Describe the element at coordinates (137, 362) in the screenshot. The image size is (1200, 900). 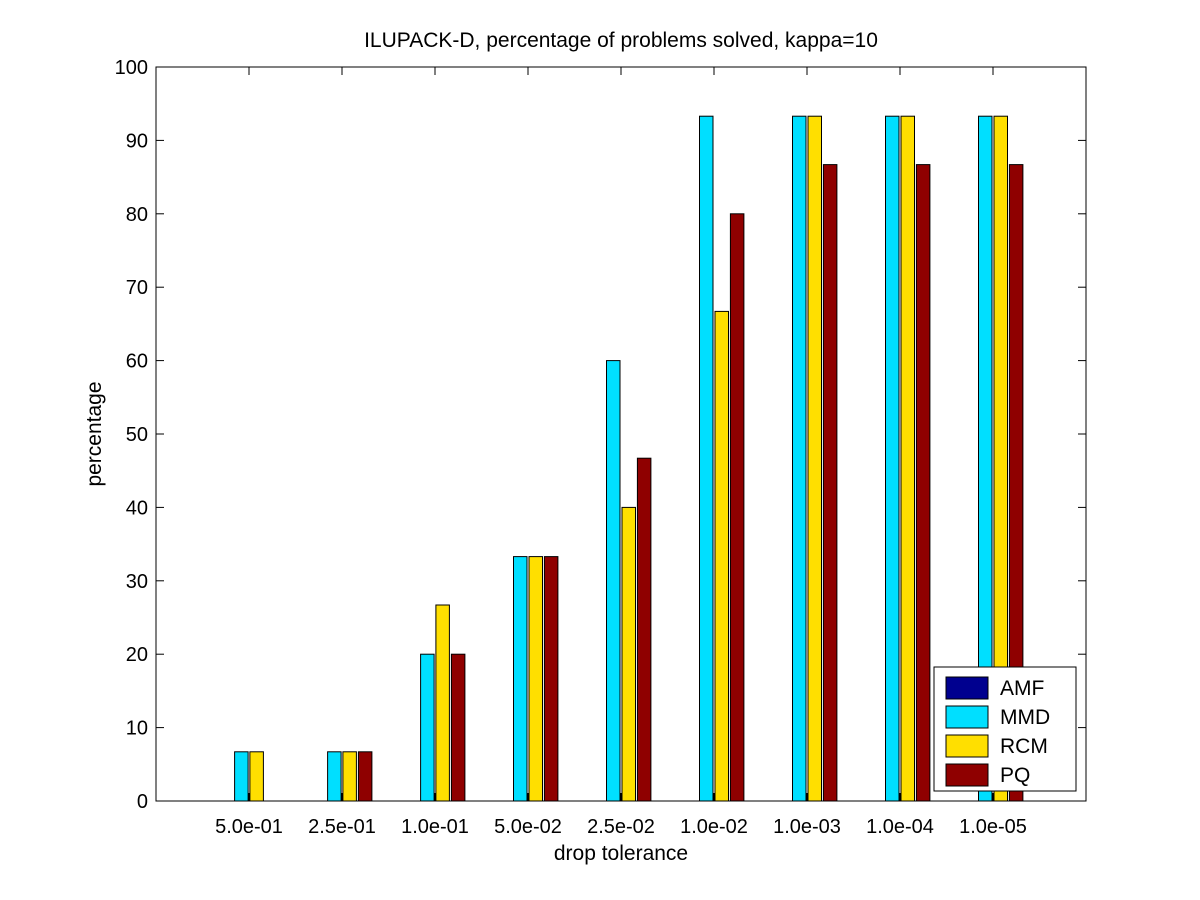
I see `y-tick-label: 60` at that location.